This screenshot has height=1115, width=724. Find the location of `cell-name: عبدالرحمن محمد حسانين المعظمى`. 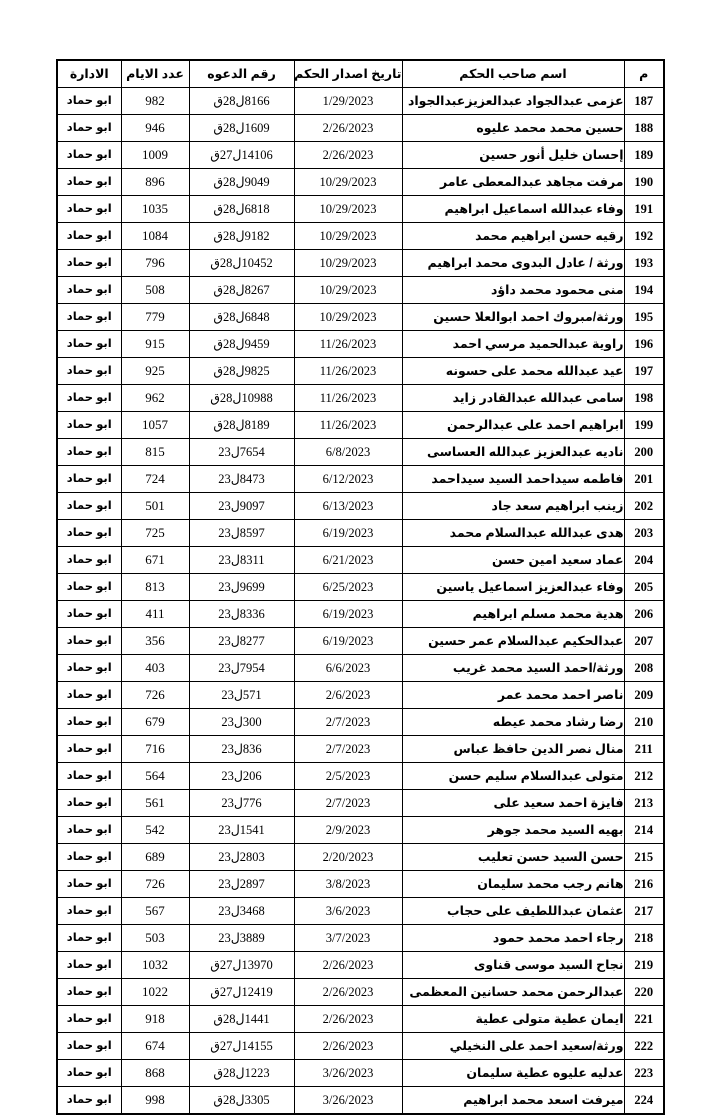

cell-name: عبدالرحمن محمد حسانين المعظمى is located at coordinates (513, 992).